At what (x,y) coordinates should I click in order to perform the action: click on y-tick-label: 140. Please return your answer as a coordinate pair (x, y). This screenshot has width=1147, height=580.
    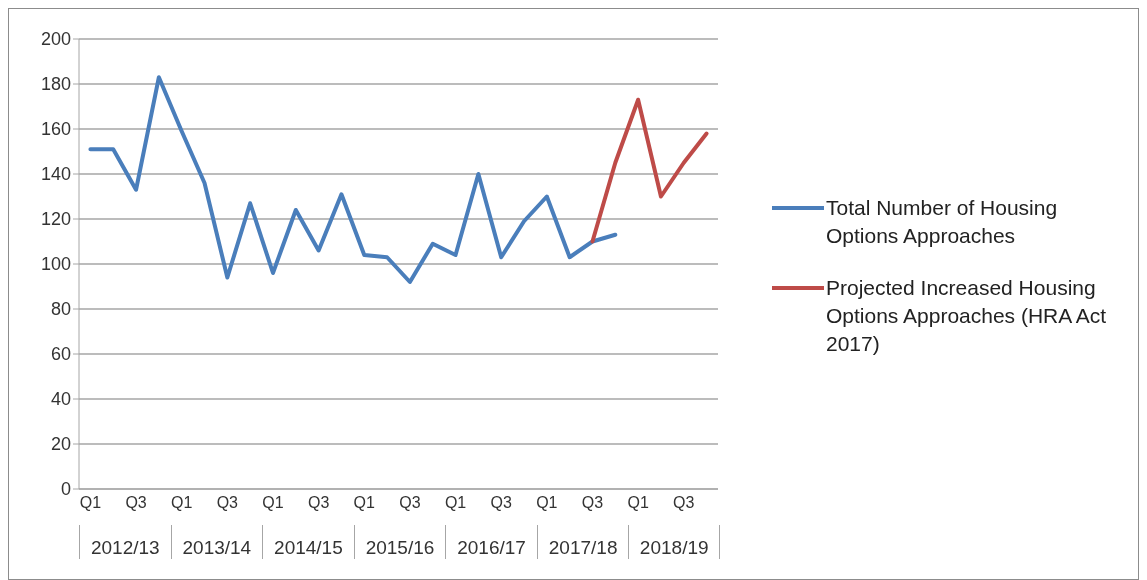
    Looking at the image, I should click on (55, 174).